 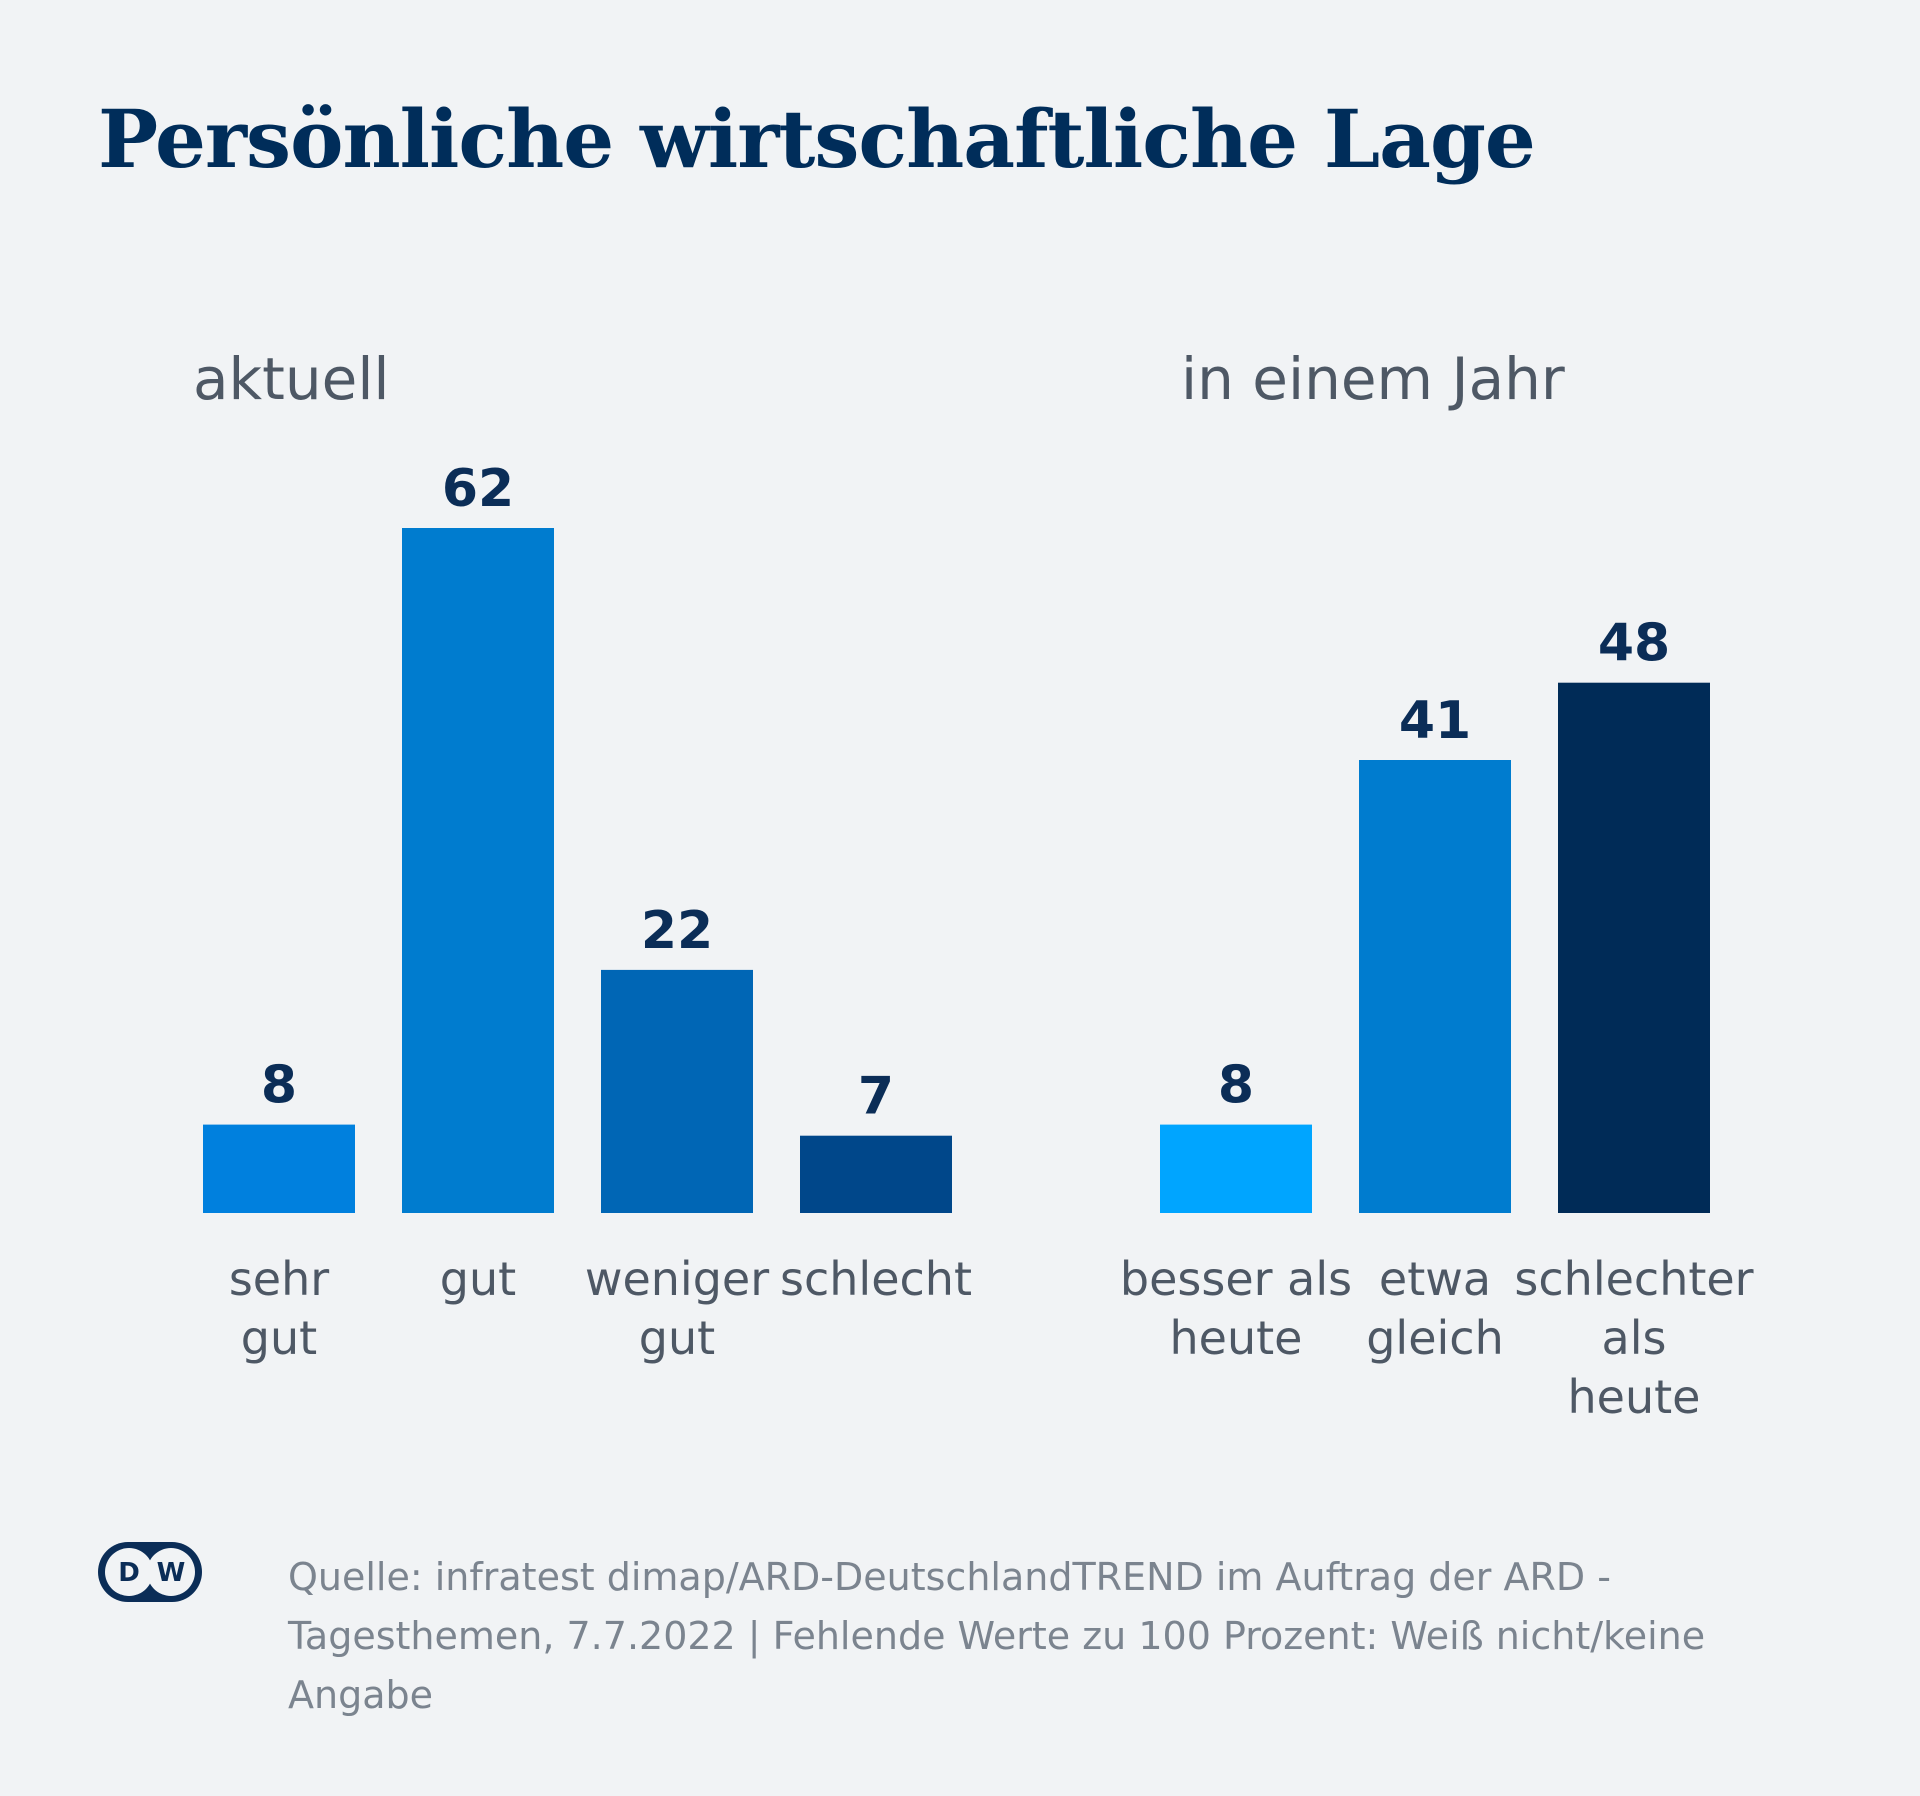 I want to click on category-label-etwa-gleich: etwa gleich, so click(x=1435, y=1308).